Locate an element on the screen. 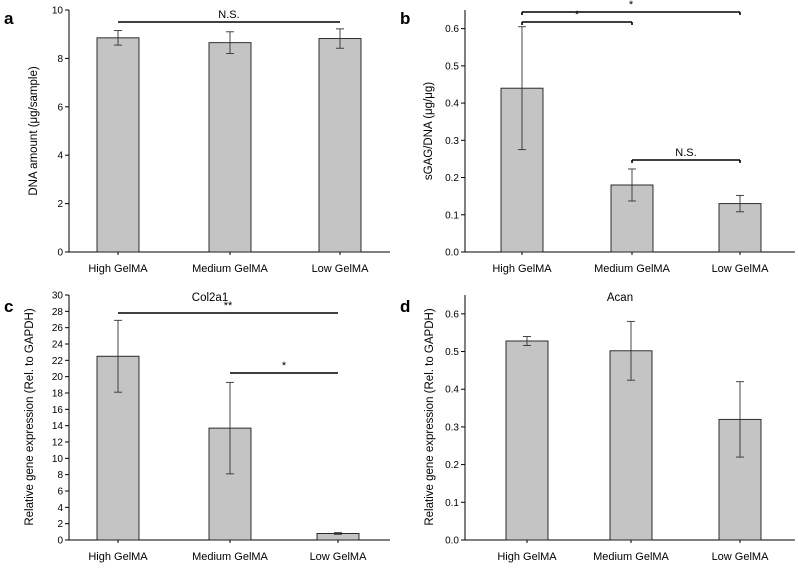 Image resolution: width=798 pixels, height=569 pixels. panel-c-y-tick-label: 22 is located at coordinates (58, 361).